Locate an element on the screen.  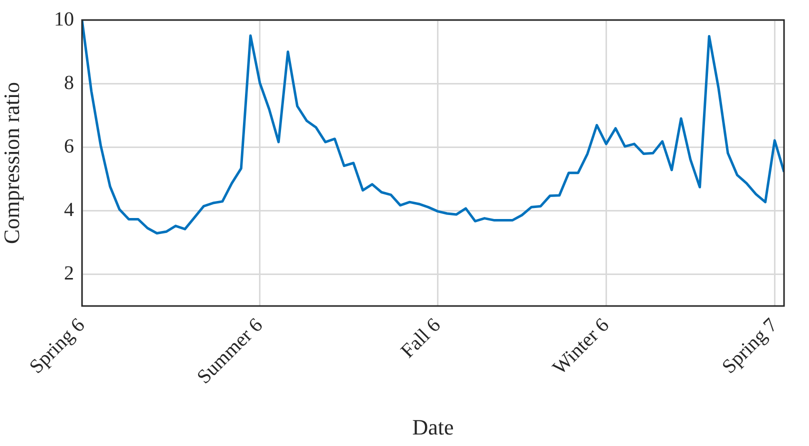
y-tick-label: 4 is located at coordinates (69, 209).